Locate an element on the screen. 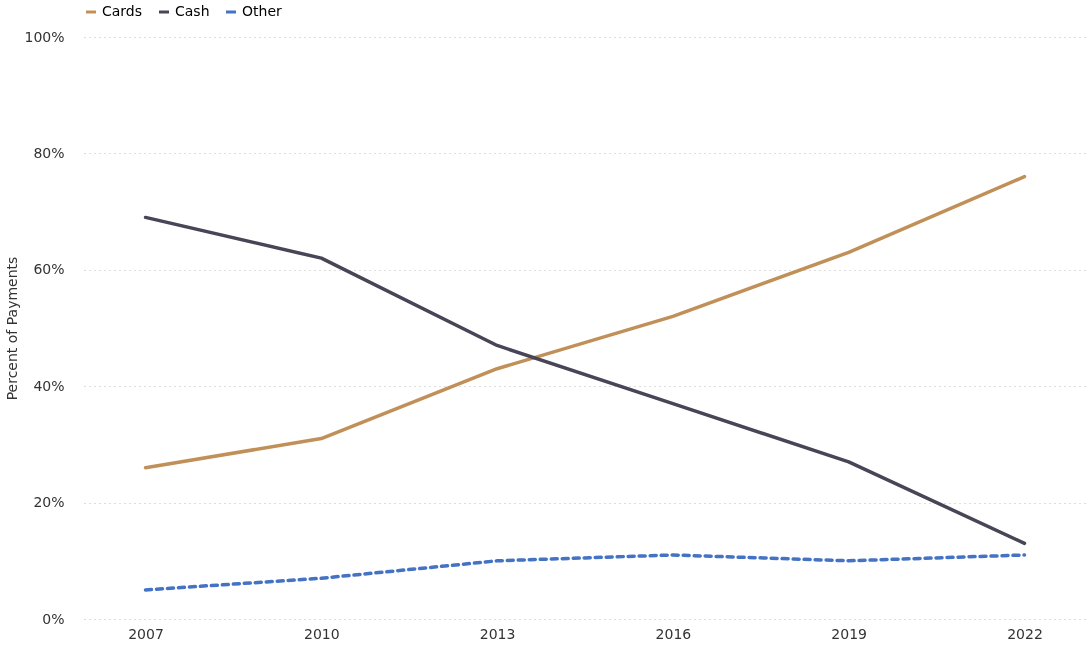  y-tick-label: 100% is located at coordinates (44, 36).